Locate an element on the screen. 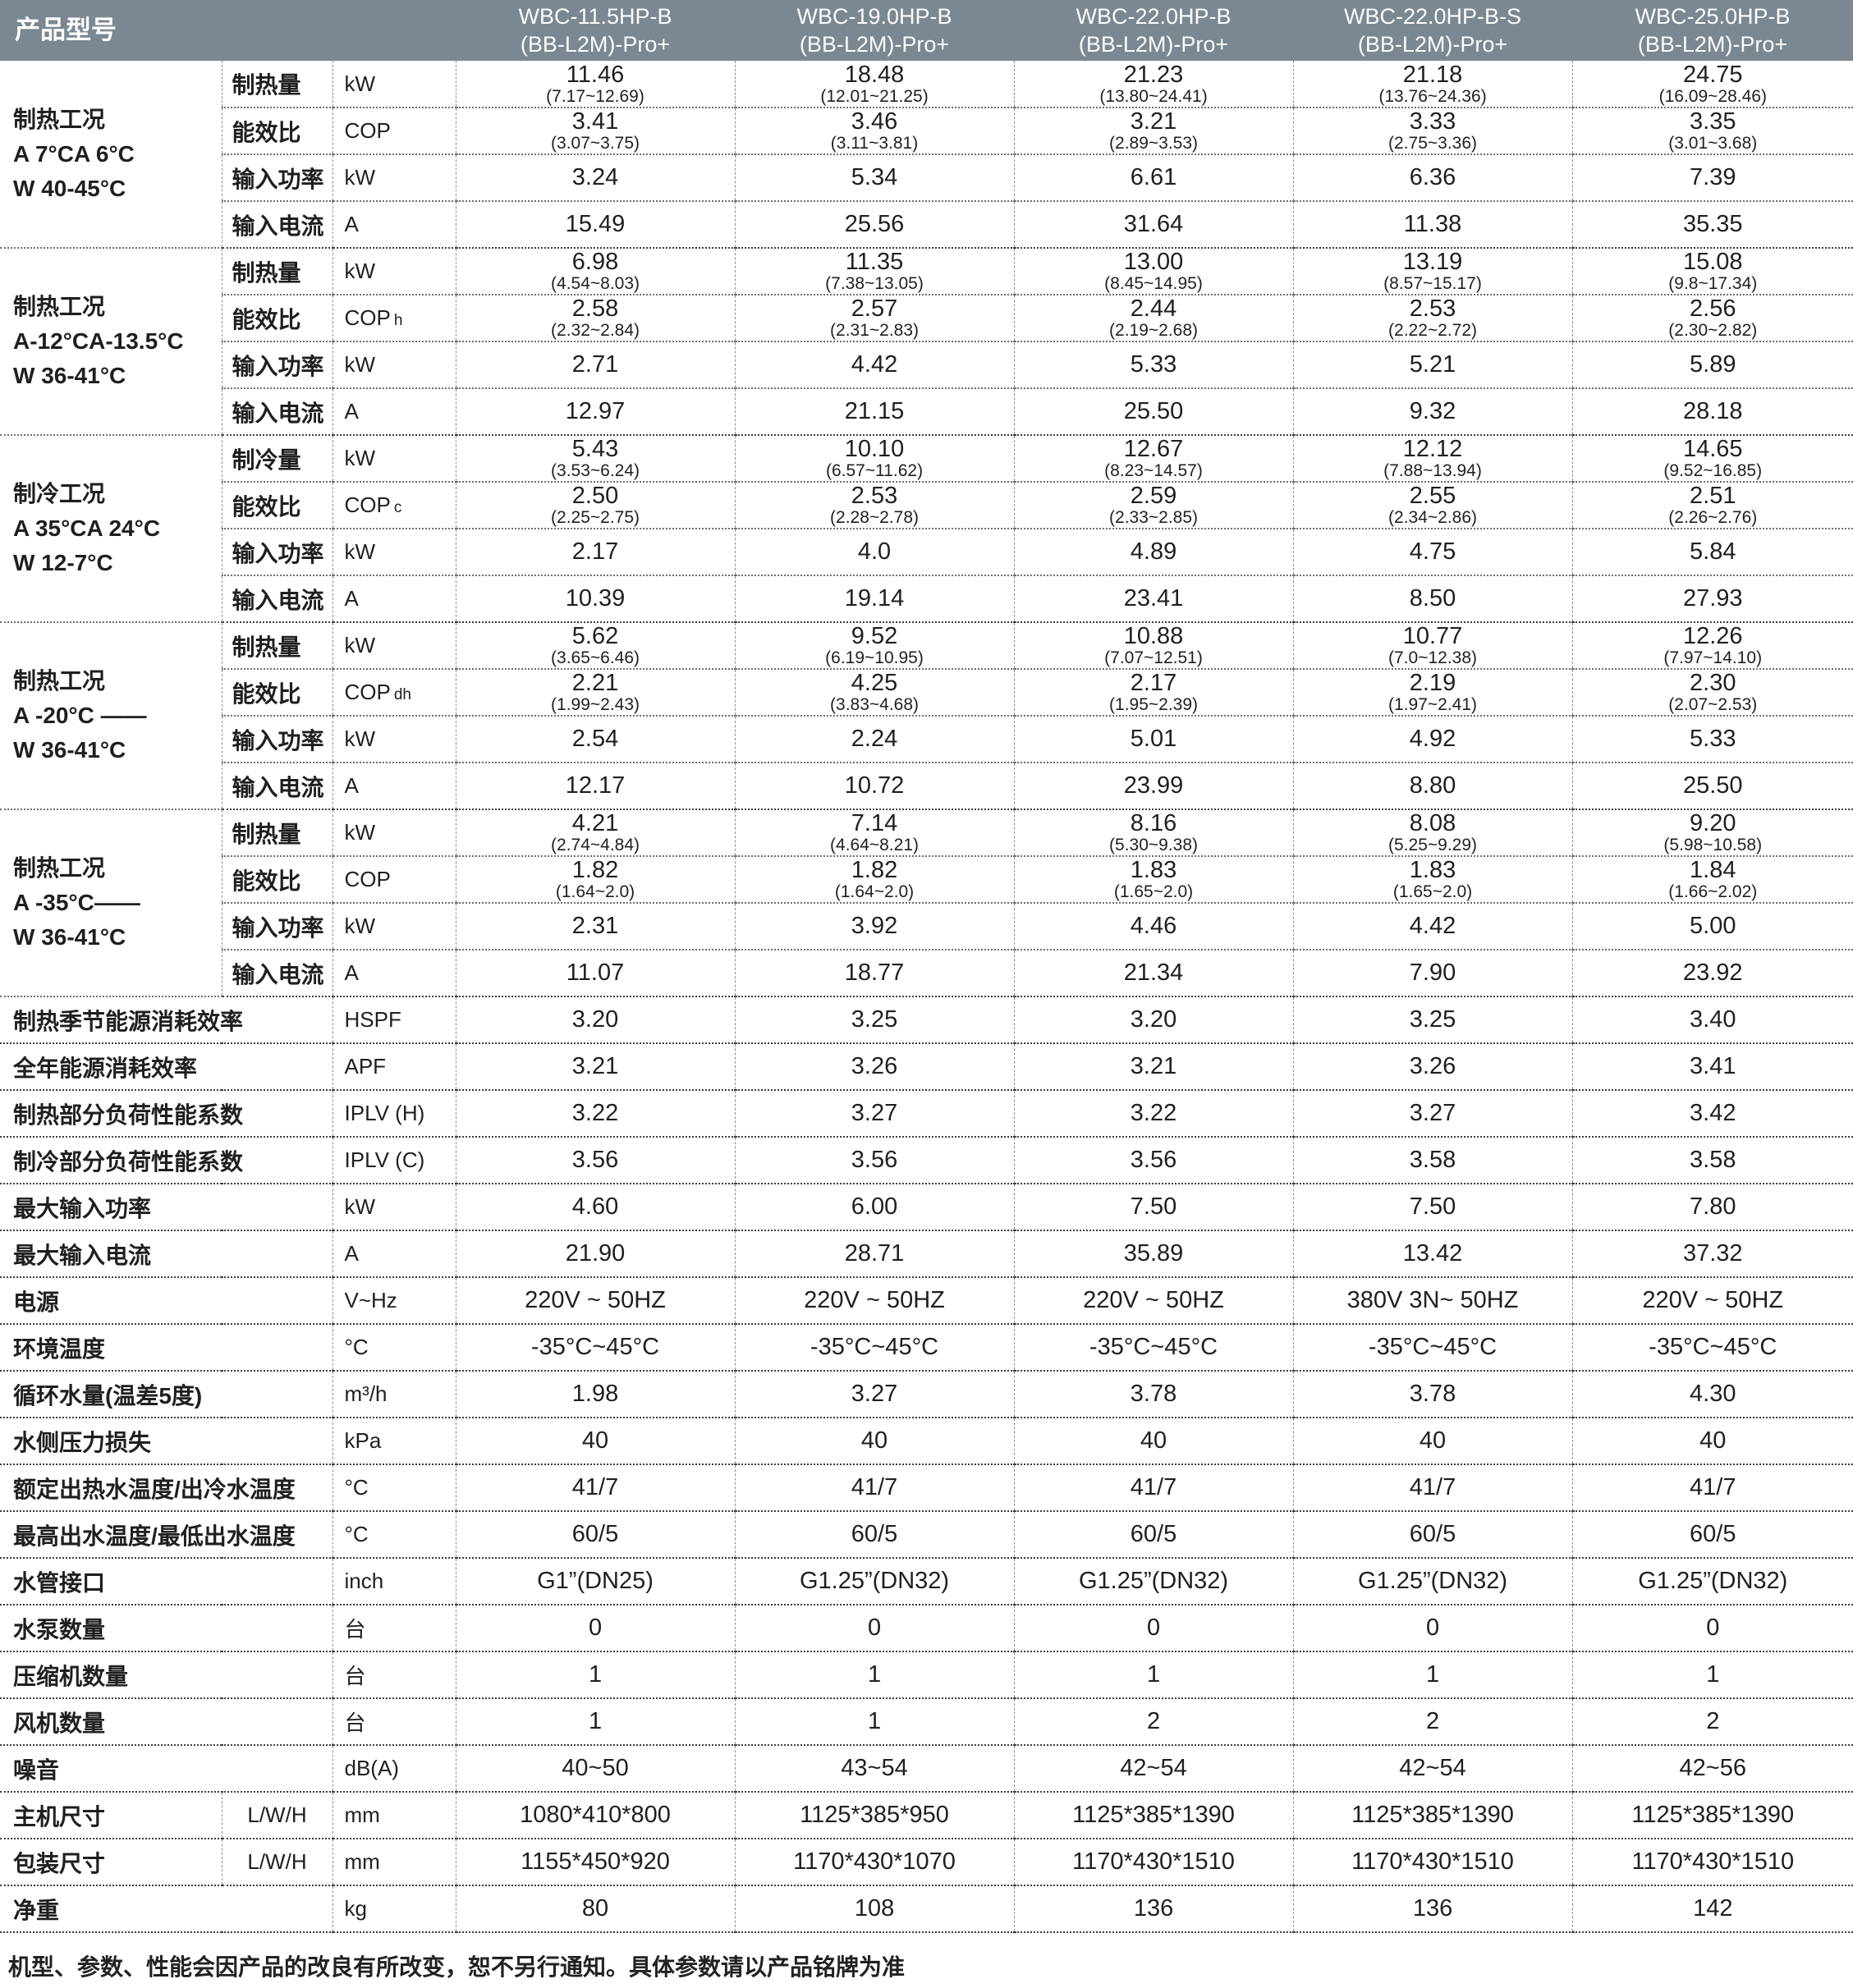 The width and height of the screenshot is (1853, 1988). value-cell: 4.60 is located at coordinates (596, 1207).